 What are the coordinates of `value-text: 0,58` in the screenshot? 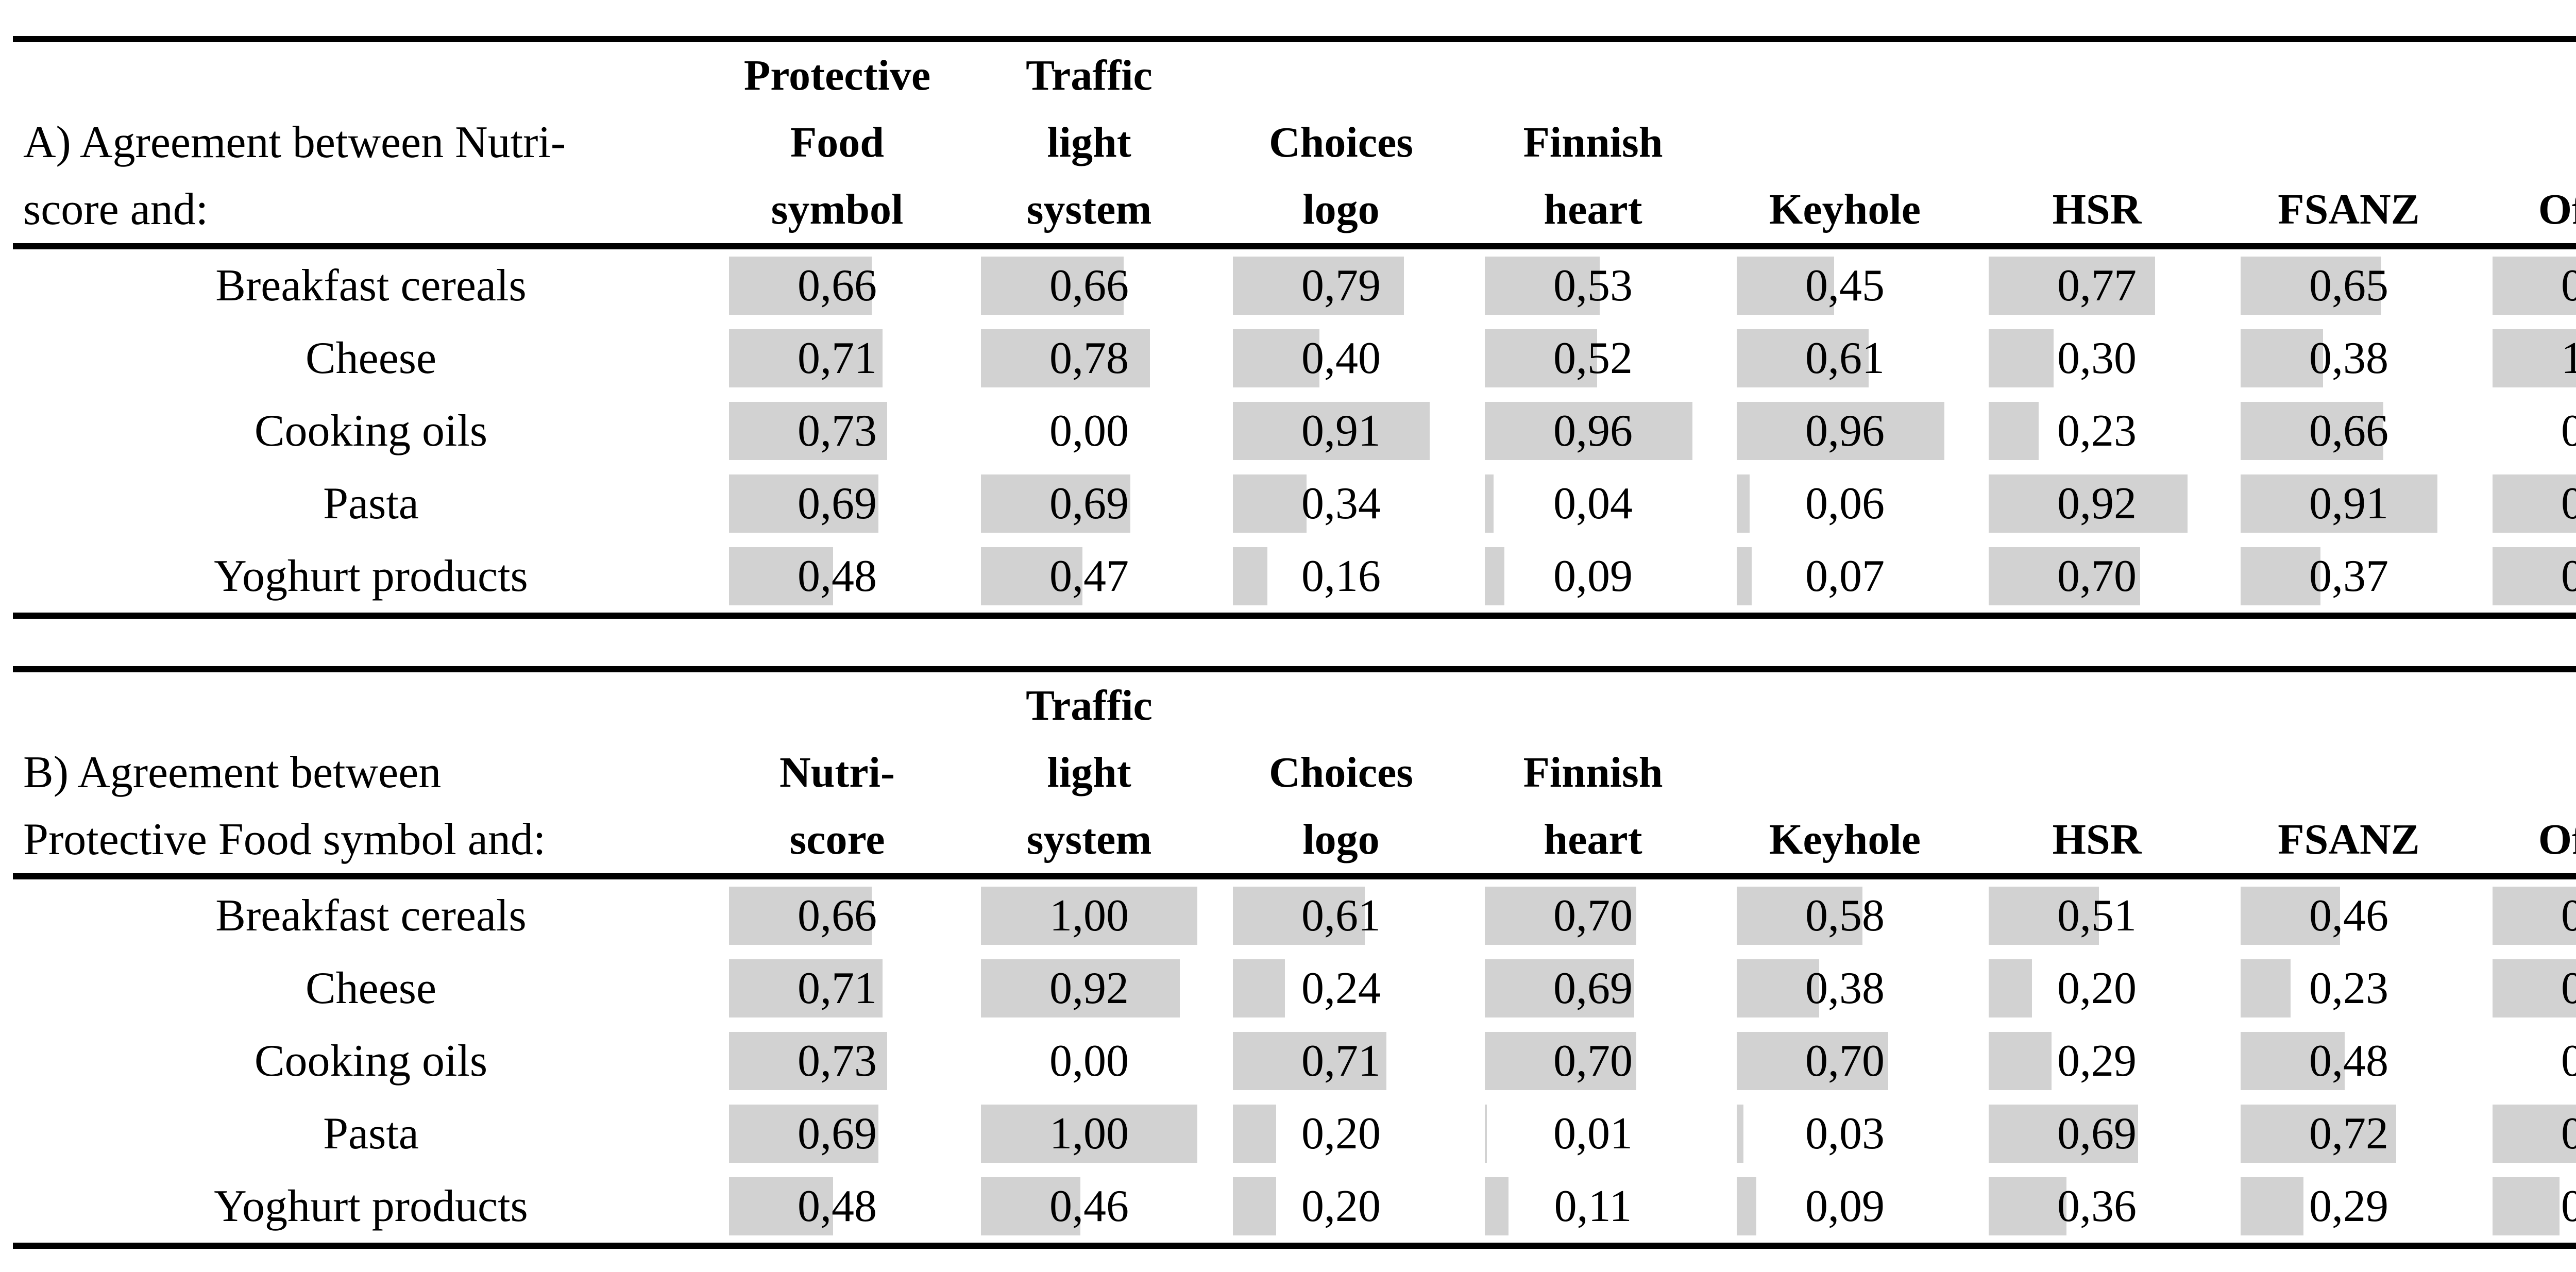 It's located at (1845, 916).